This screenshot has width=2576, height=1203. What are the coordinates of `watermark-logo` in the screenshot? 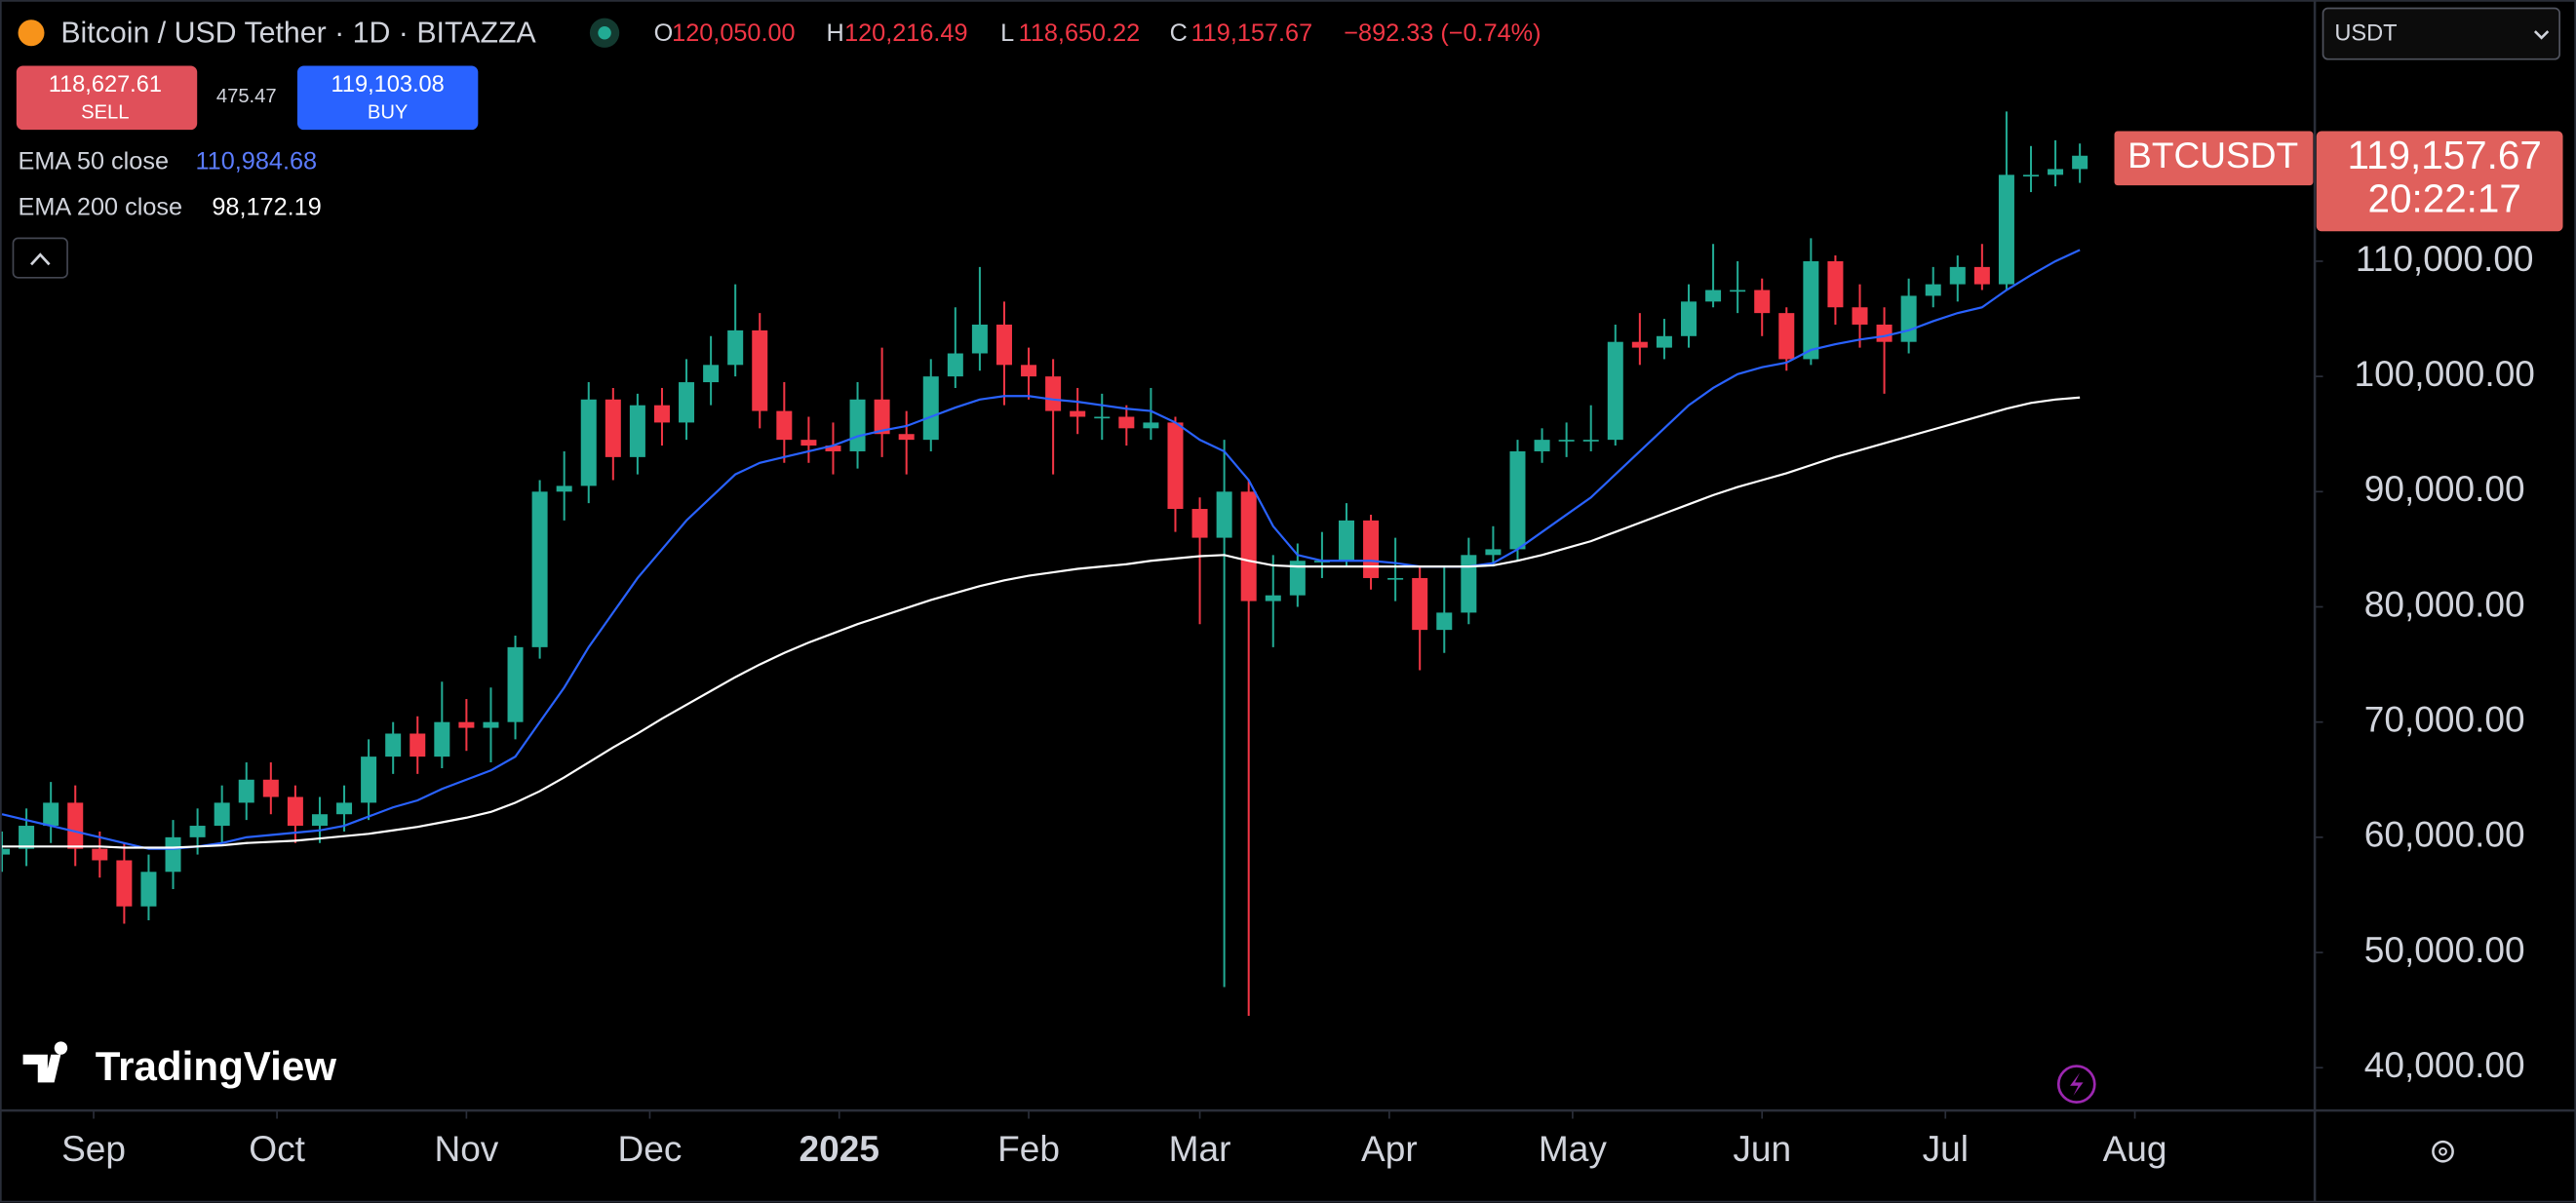 It's located at (45, 1062).